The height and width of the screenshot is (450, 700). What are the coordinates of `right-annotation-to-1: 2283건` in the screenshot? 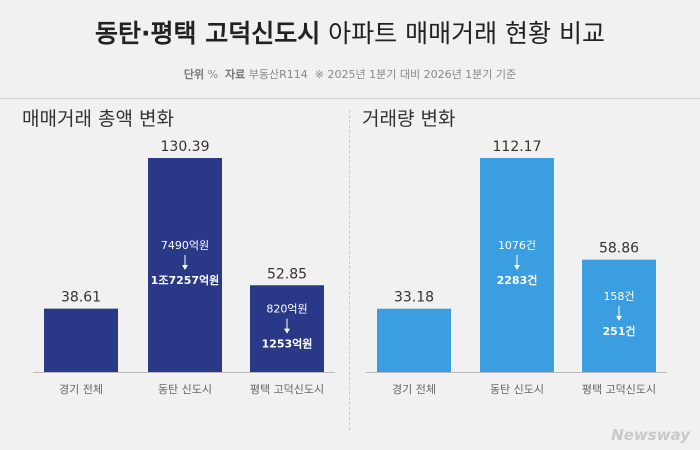 It's located at (517, 280).